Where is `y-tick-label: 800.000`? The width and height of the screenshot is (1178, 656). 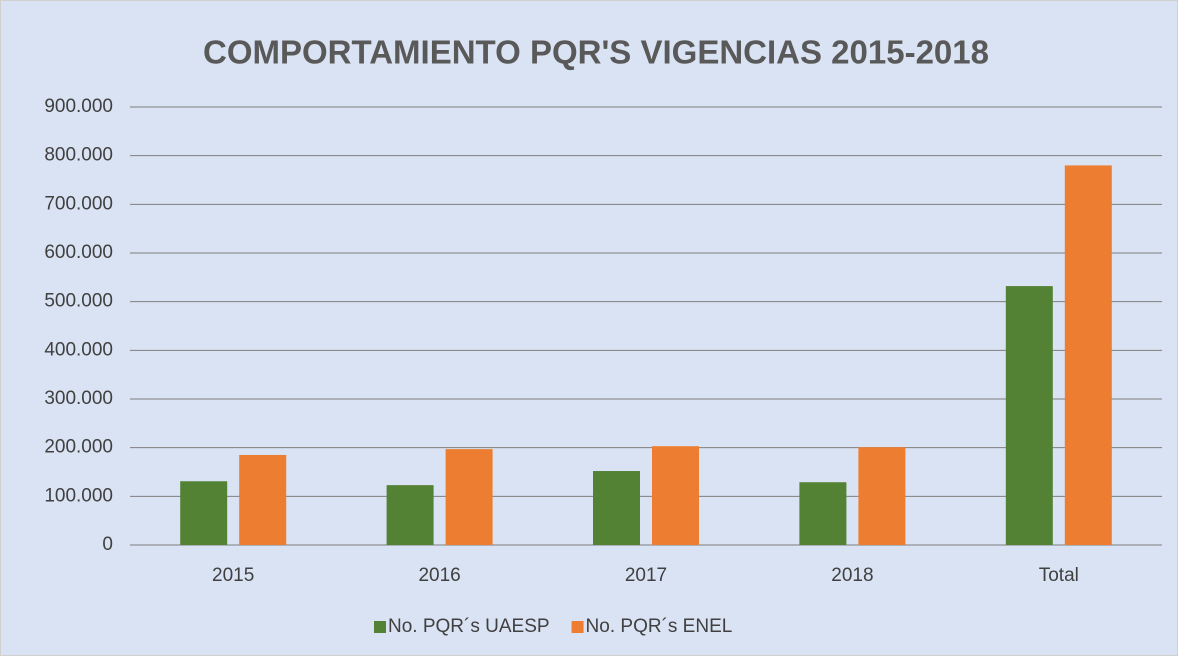
y-tick-label: 800.000 is located at coordinates (78, 155).